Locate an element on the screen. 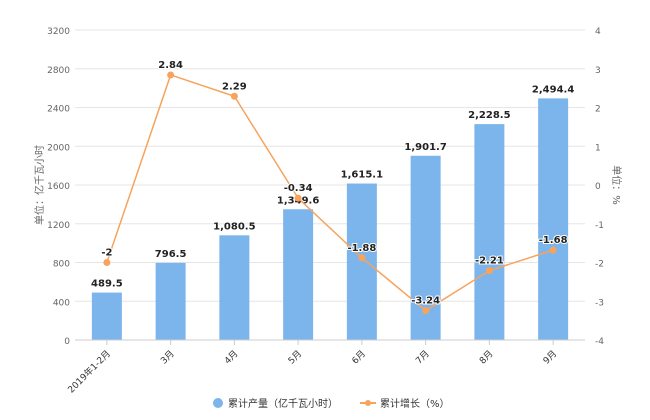  bar-data-label: 2,494.4 is located at coordinates (553, 89).